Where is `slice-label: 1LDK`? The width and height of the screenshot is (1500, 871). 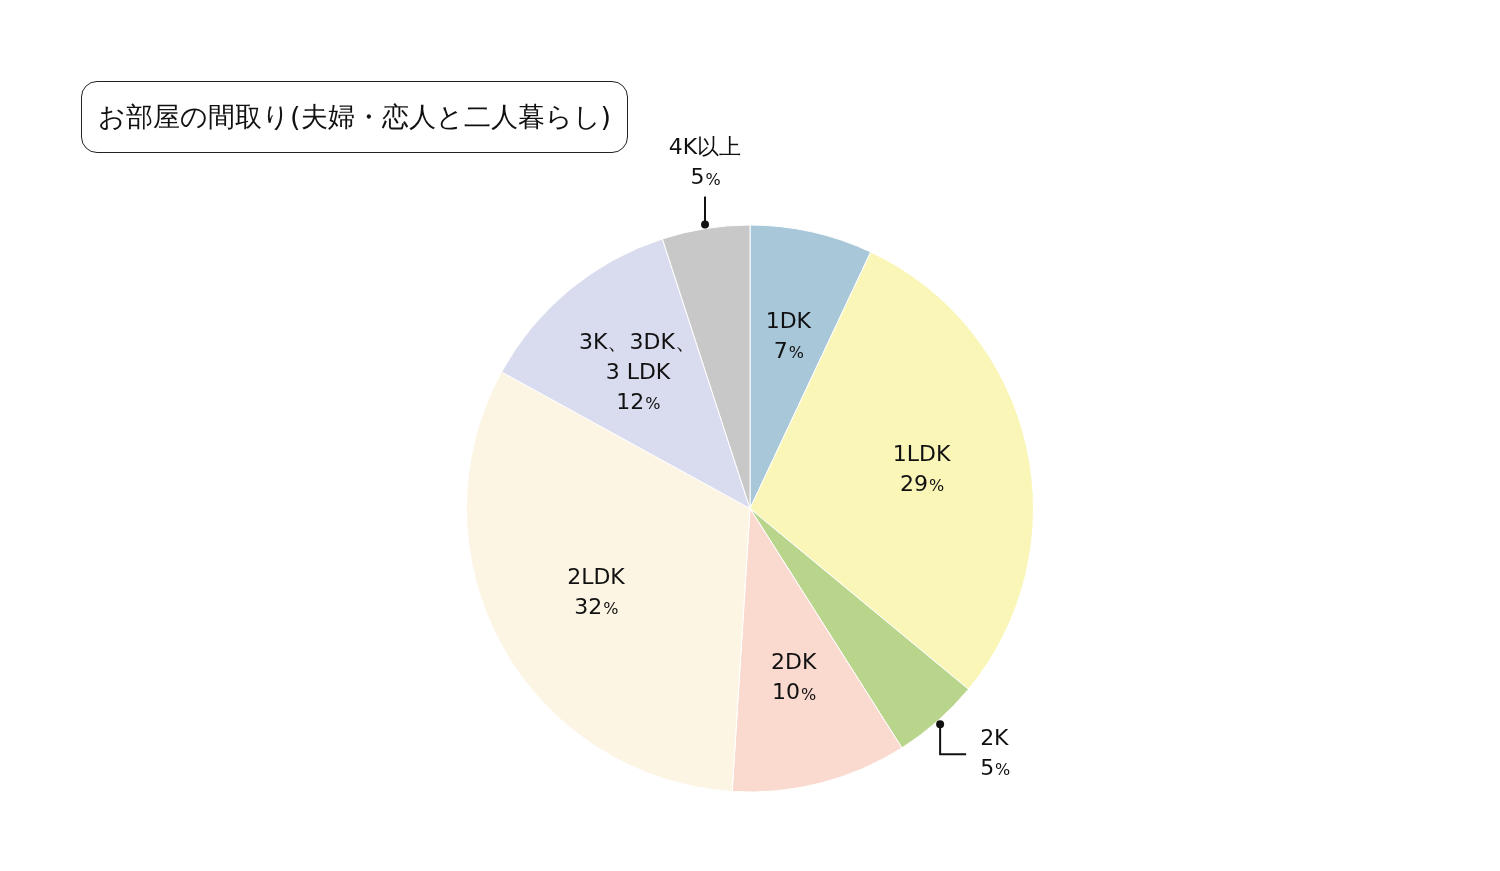 slice-label: 1LDK is located at coordinates (921, 453).